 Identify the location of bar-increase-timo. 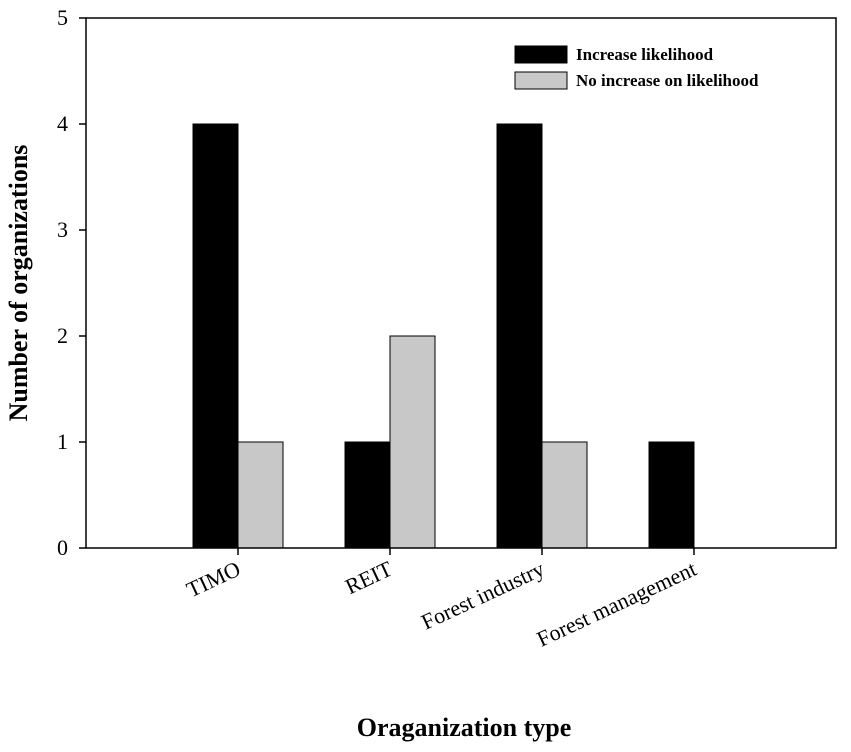
(215, 336).